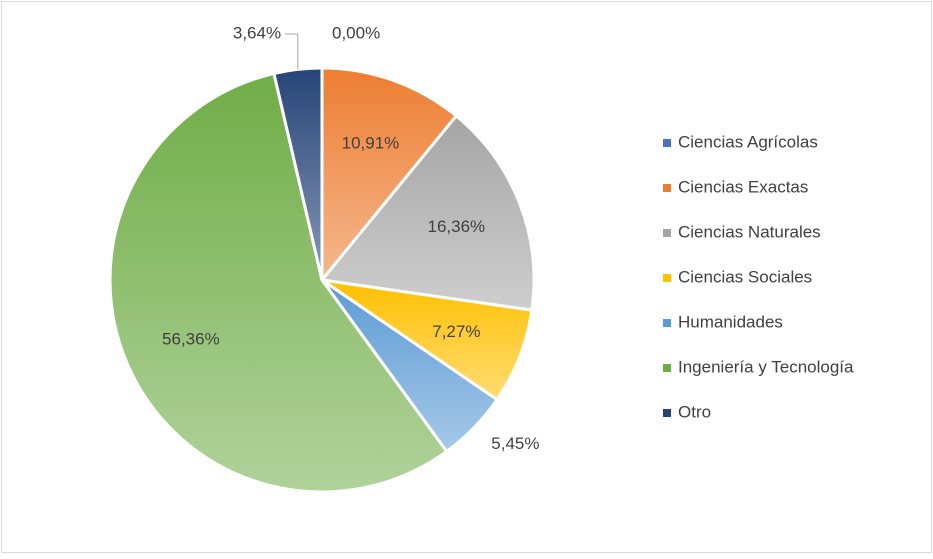 The image size is (933, 559). I want to click on data-label: 16,36%, so click(457, 226).